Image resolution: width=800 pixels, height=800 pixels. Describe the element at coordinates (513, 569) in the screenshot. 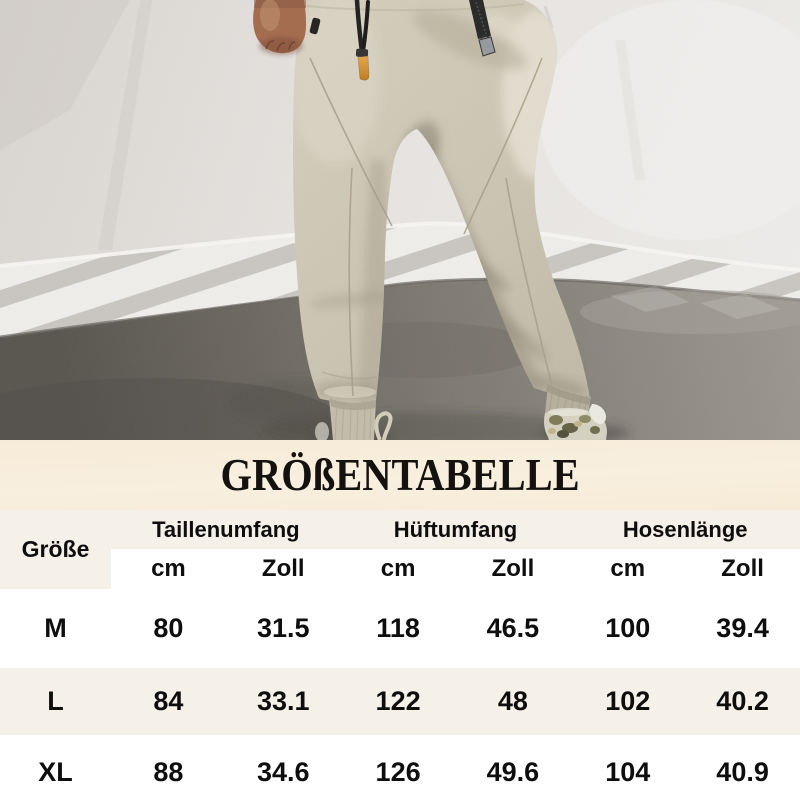

I see `unit-header-hueft-zoll: Zoll` at that location.